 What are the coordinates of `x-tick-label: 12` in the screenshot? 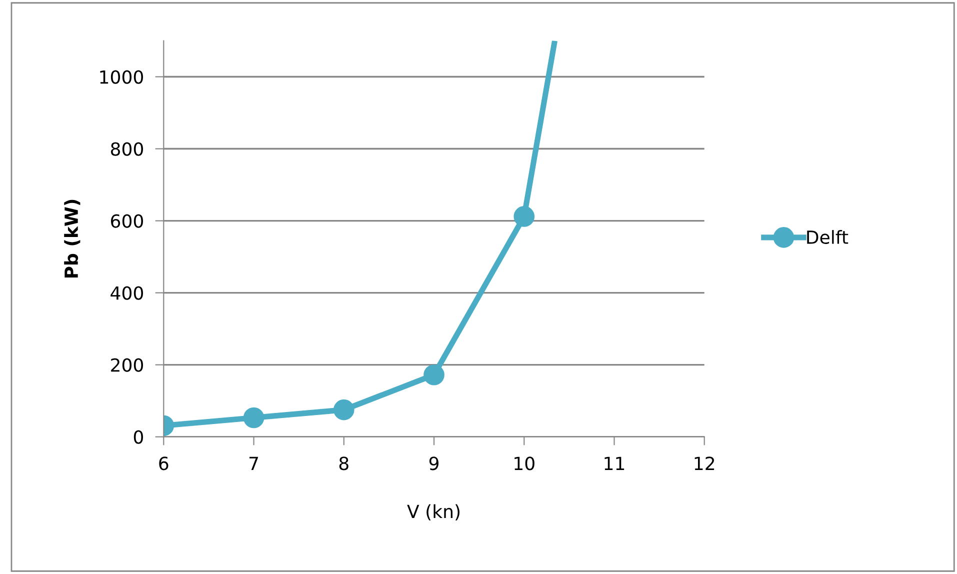 It's located at (704, 463).